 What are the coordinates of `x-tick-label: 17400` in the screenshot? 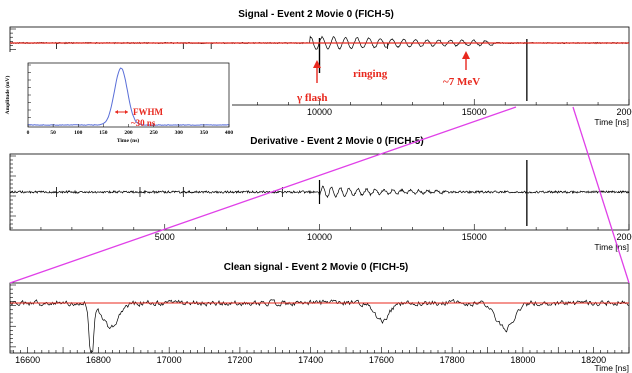 It's located at (310, 360).